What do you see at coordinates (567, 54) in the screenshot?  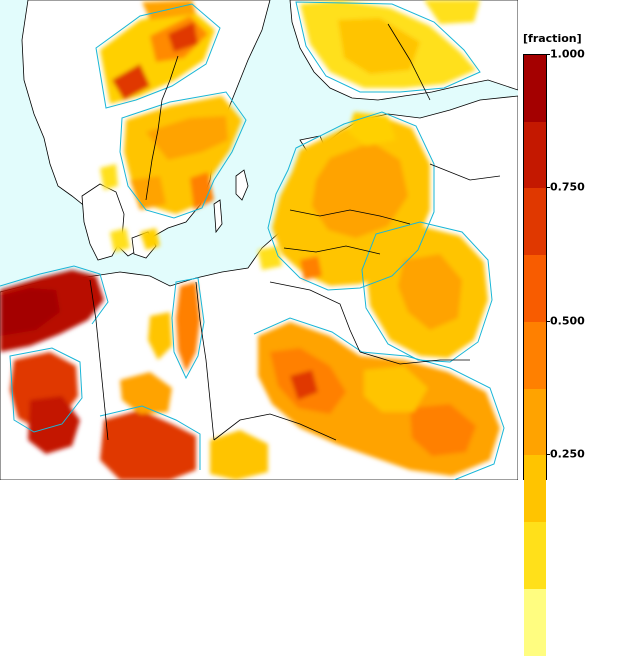 I see `colorbar-tick-label: 1.000` at bounding box center [567, 54].